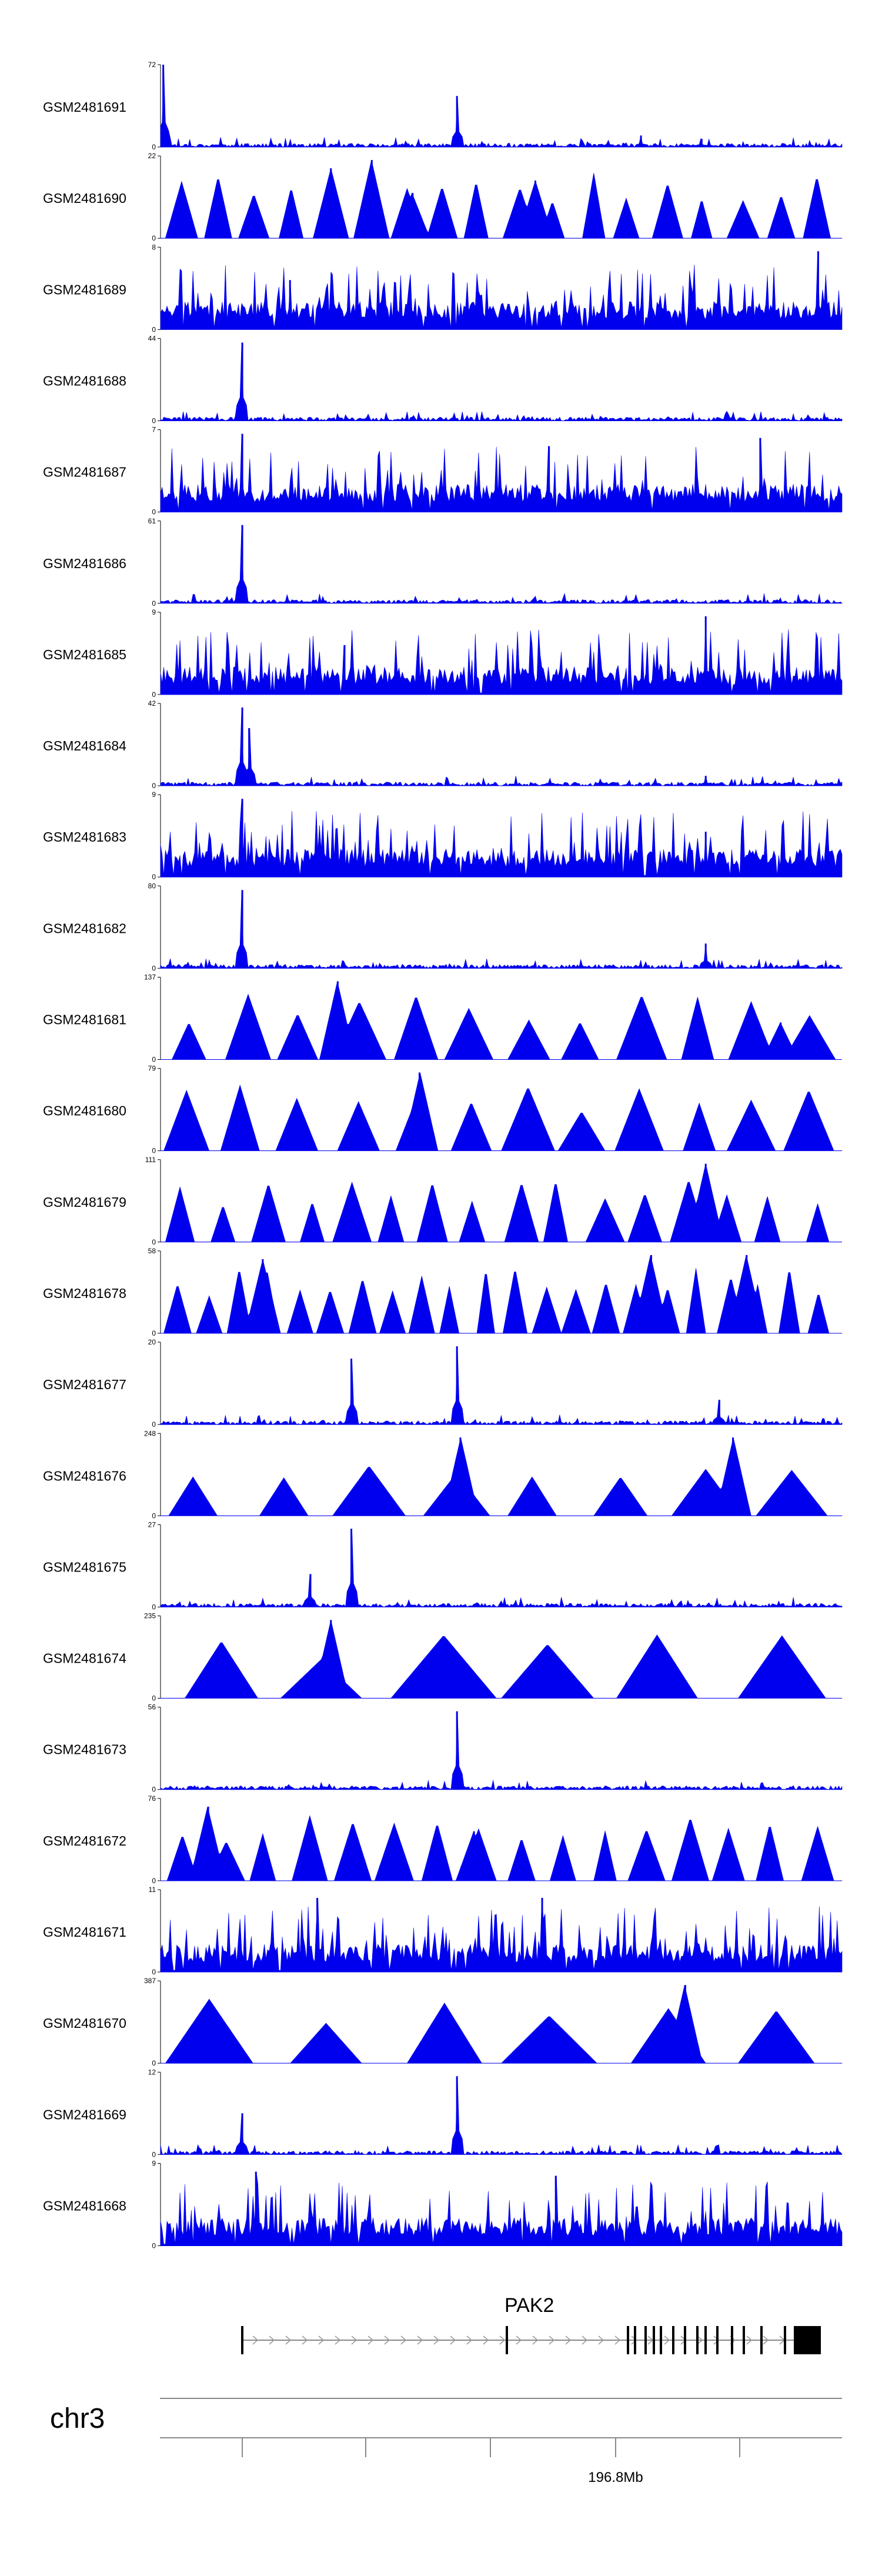 The image size is (882, 2576). I want to click on coverage-track: GSM2481669 12 0, so click(443, 2113).